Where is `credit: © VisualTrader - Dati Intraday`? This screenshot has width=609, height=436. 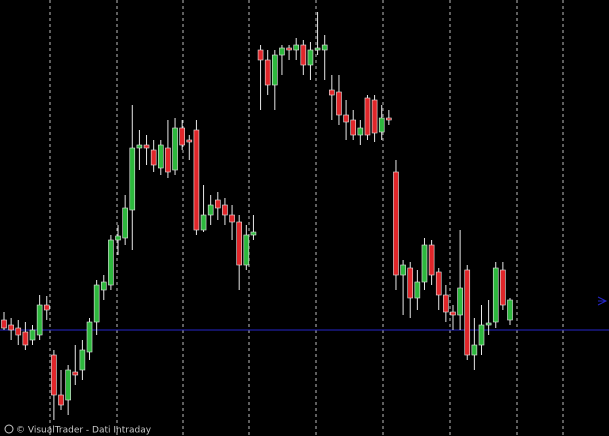 credit: © VisualTrader - Dati Intraday is located at coordinates (84, 431).